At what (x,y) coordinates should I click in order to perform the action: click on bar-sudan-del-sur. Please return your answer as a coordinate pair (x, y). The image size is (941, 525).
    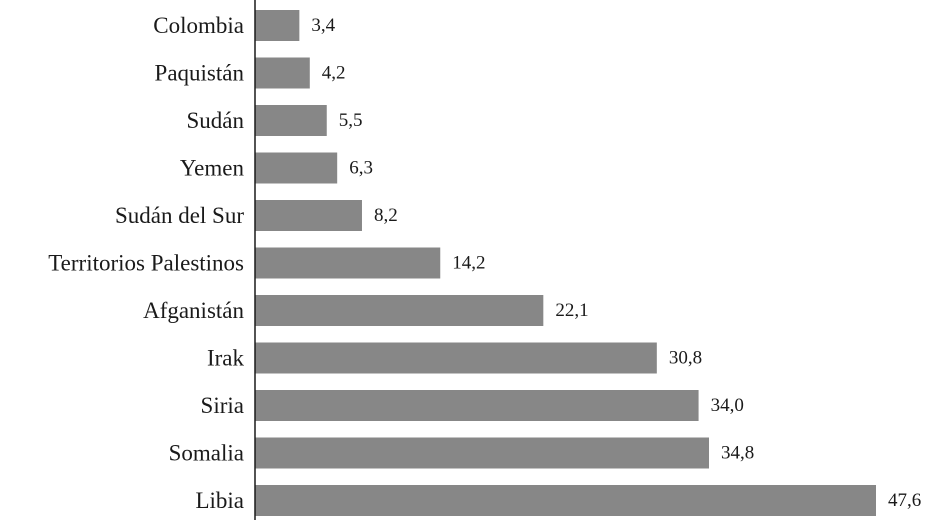
    Looking at the image, I should click on (308, 215).